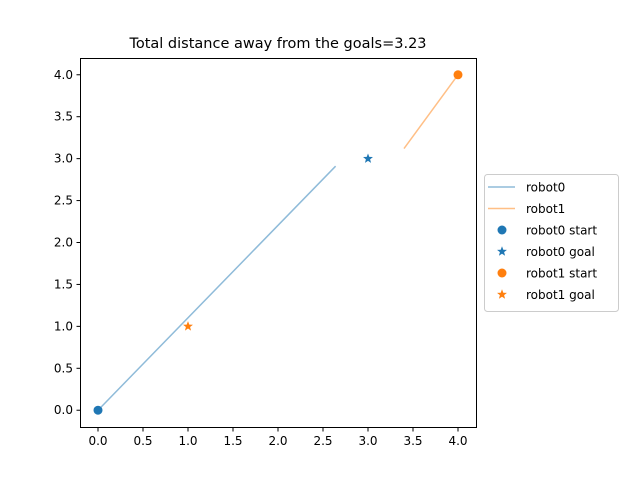  Describe the element at coordinates (98, 410) in the screenshot. I see `robot0-start-marker` at that location.